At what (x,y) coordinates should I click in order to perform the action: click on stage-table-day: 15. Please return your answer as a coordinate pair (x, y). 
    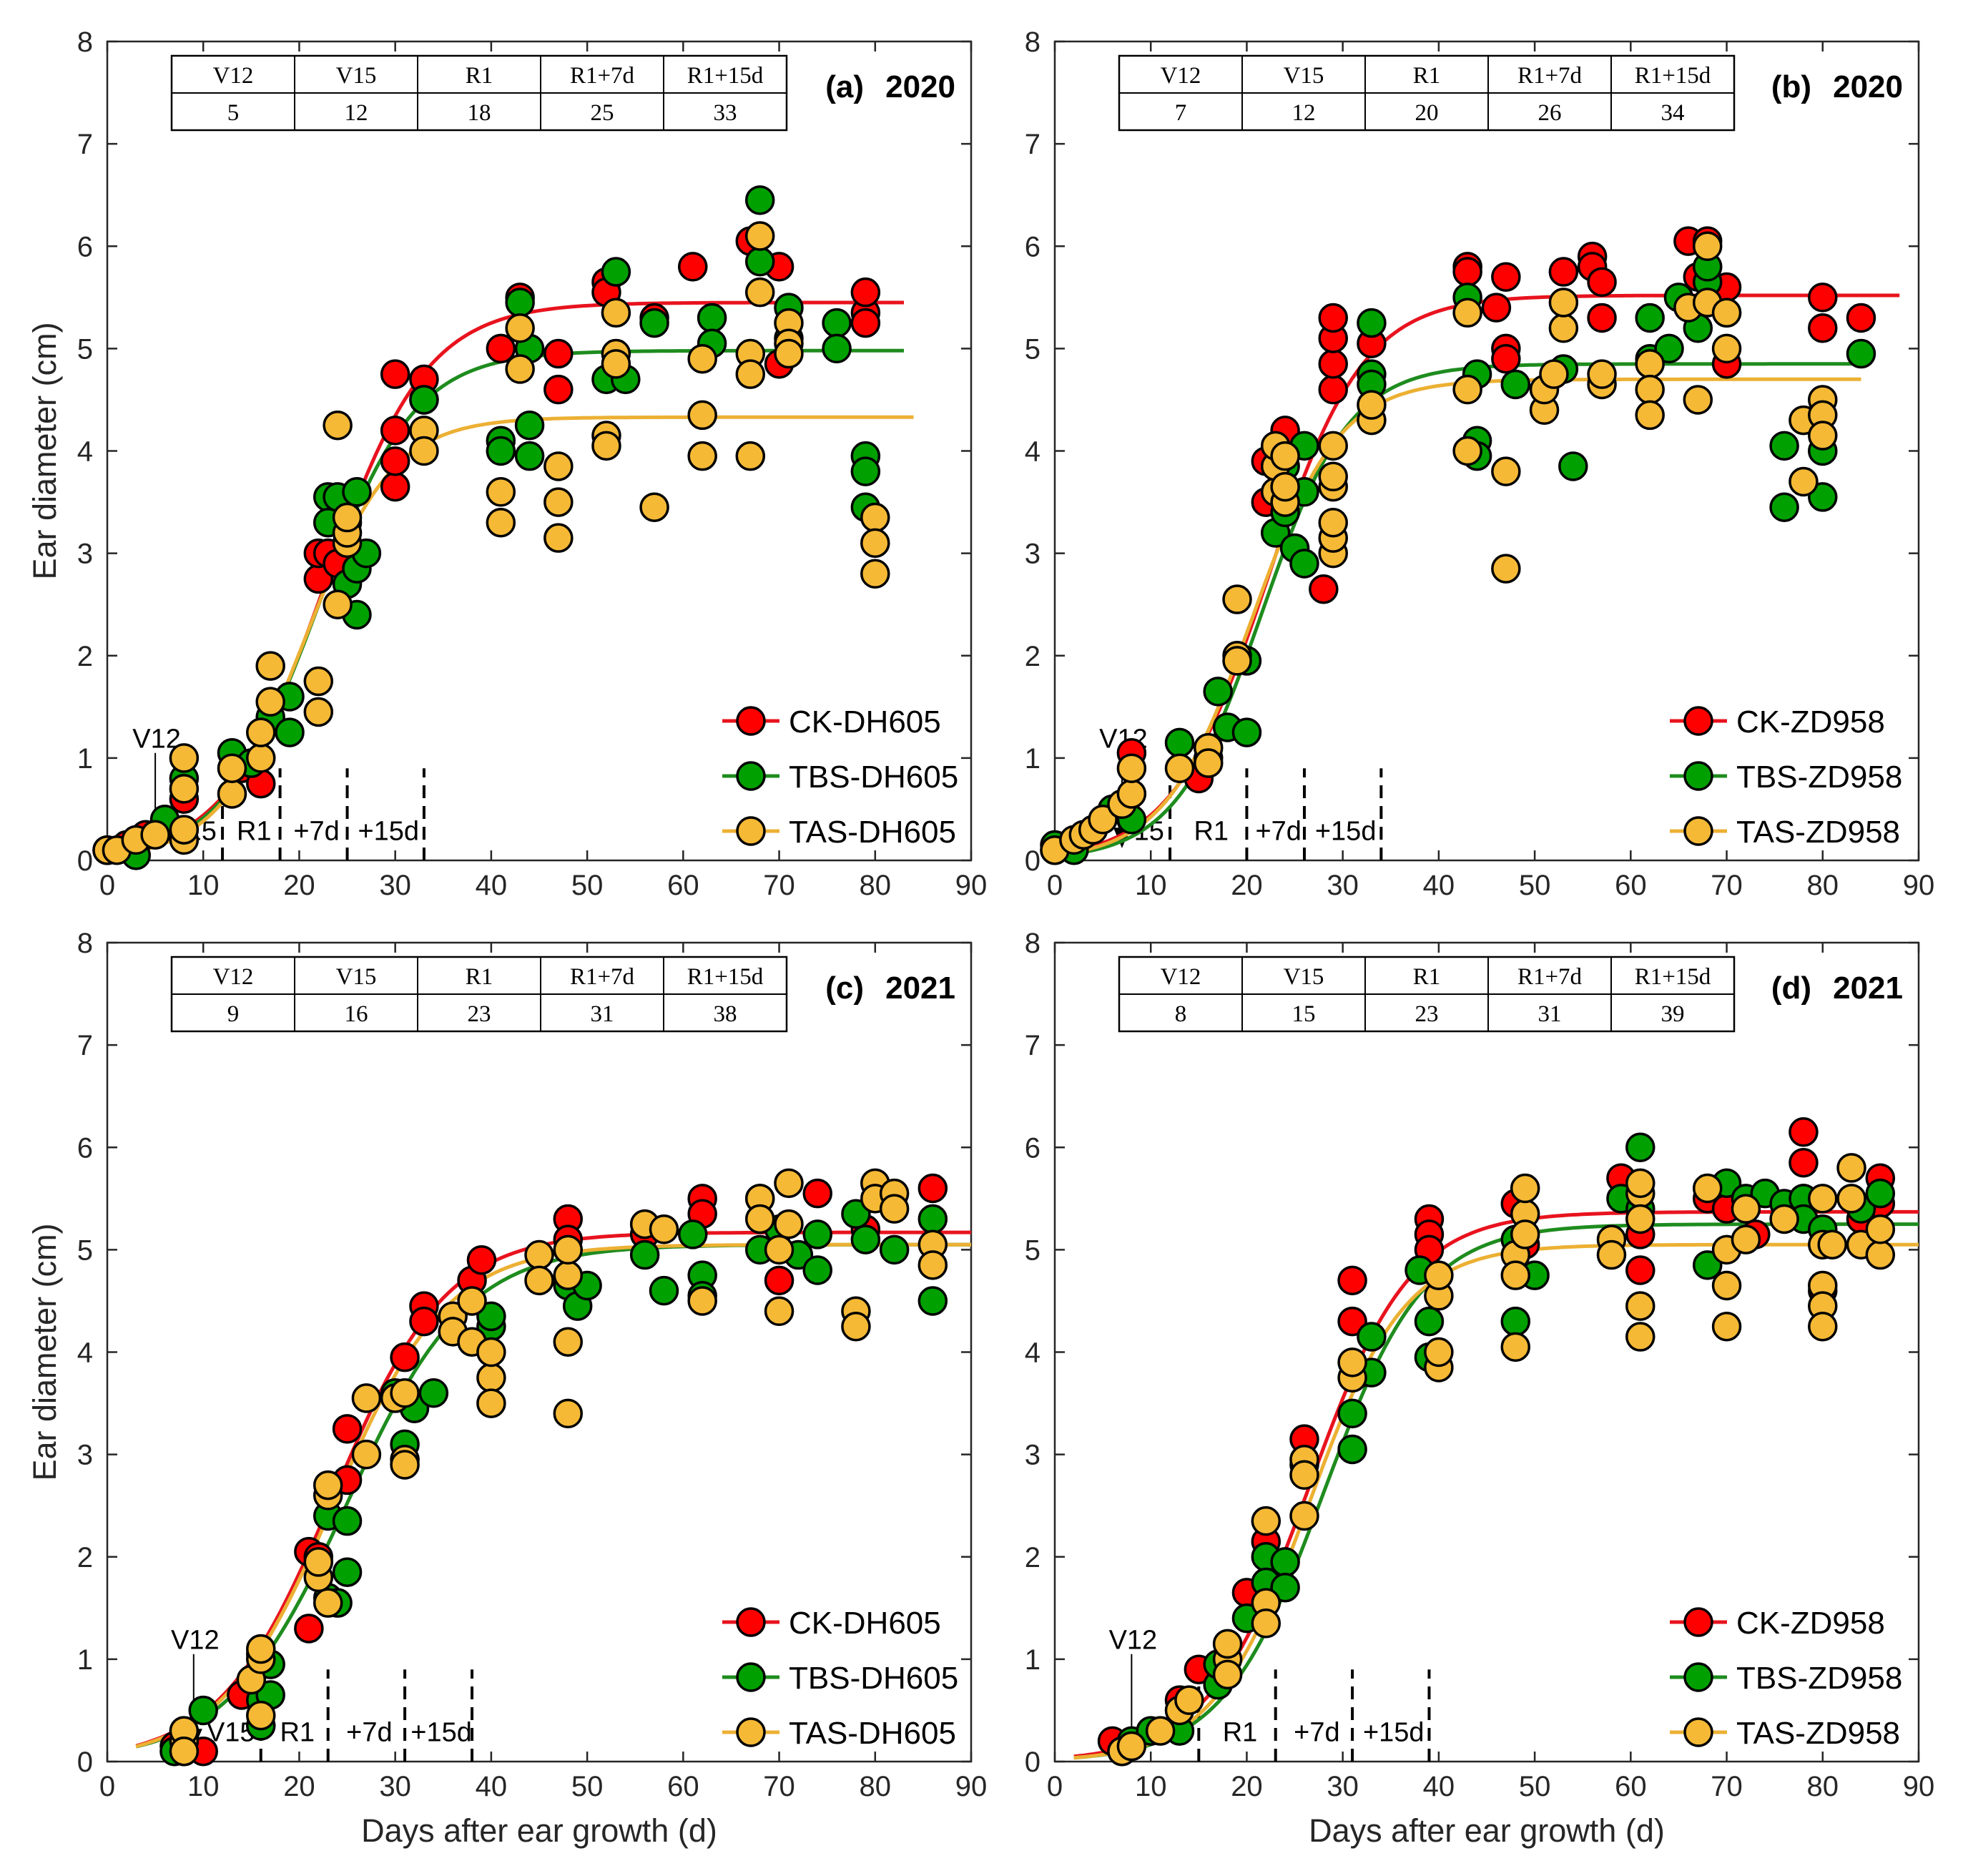
    Looking at the image, I should click on (1304, 1014).